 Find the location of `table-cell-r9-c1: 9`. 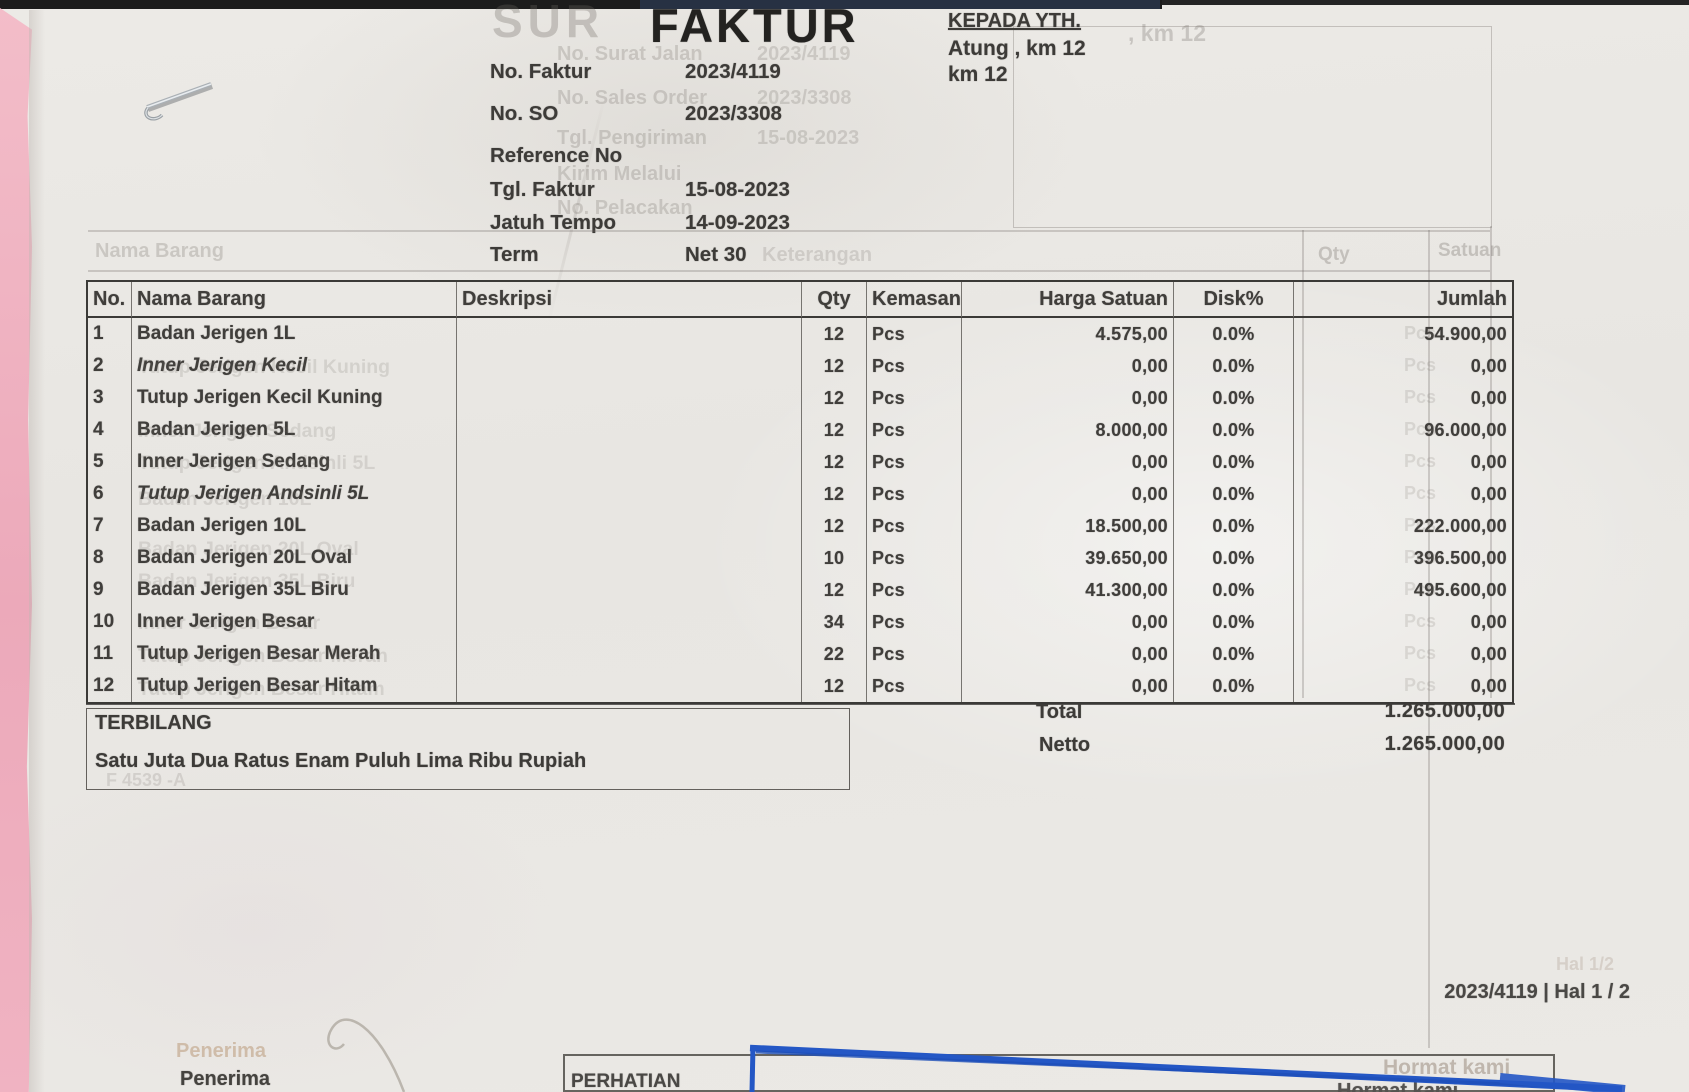

table-cell-r9-c1: 9 is located at coordinates (110, 590).